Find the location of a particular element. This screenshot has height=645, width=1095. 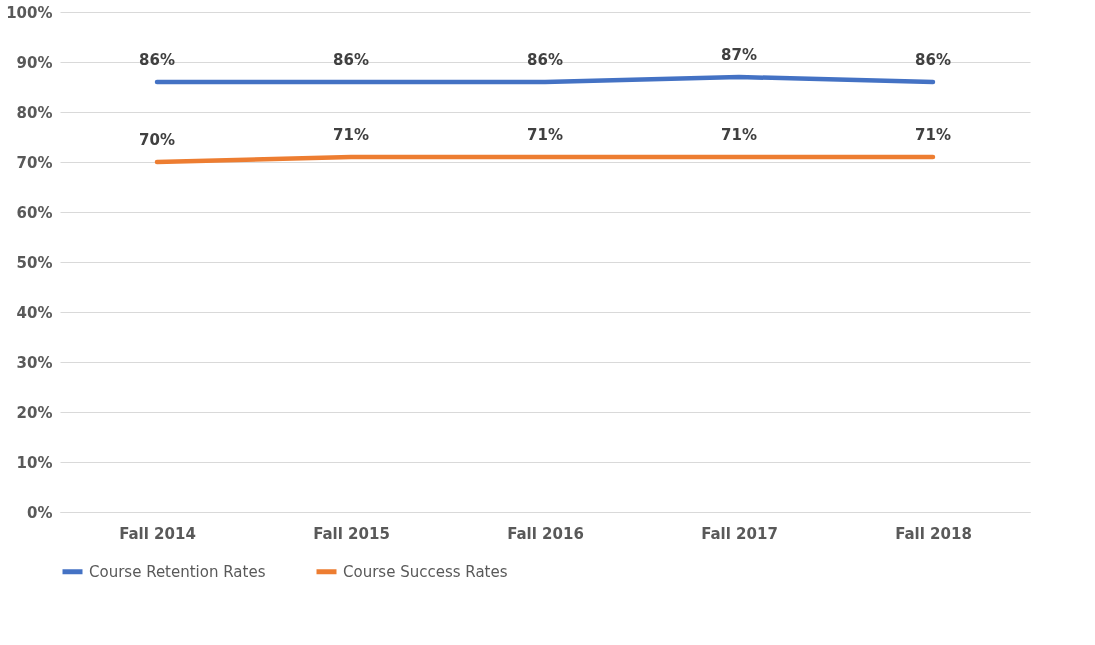

x-tick-label: Fall 2017 is located at coordinates (739, 533).